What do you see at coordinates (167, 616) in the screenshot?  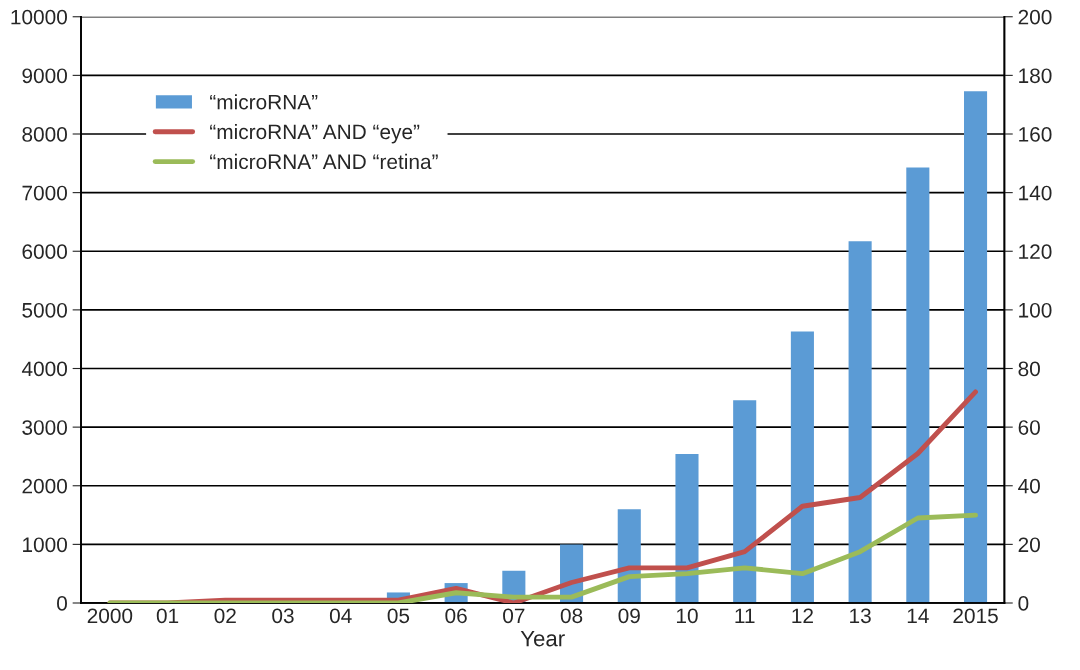 I see `x-tick-label: 01` at bounding box center [167, 616].